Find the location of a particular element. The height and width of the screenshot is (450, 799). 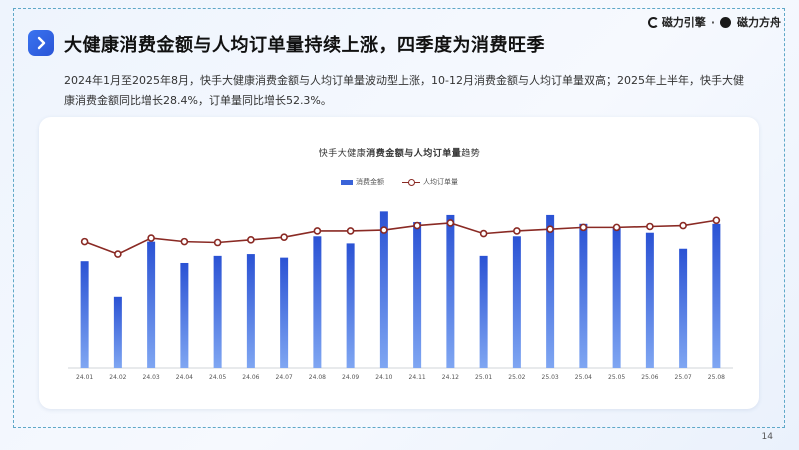

bar-25.03 is located at coordinates (550, 291).